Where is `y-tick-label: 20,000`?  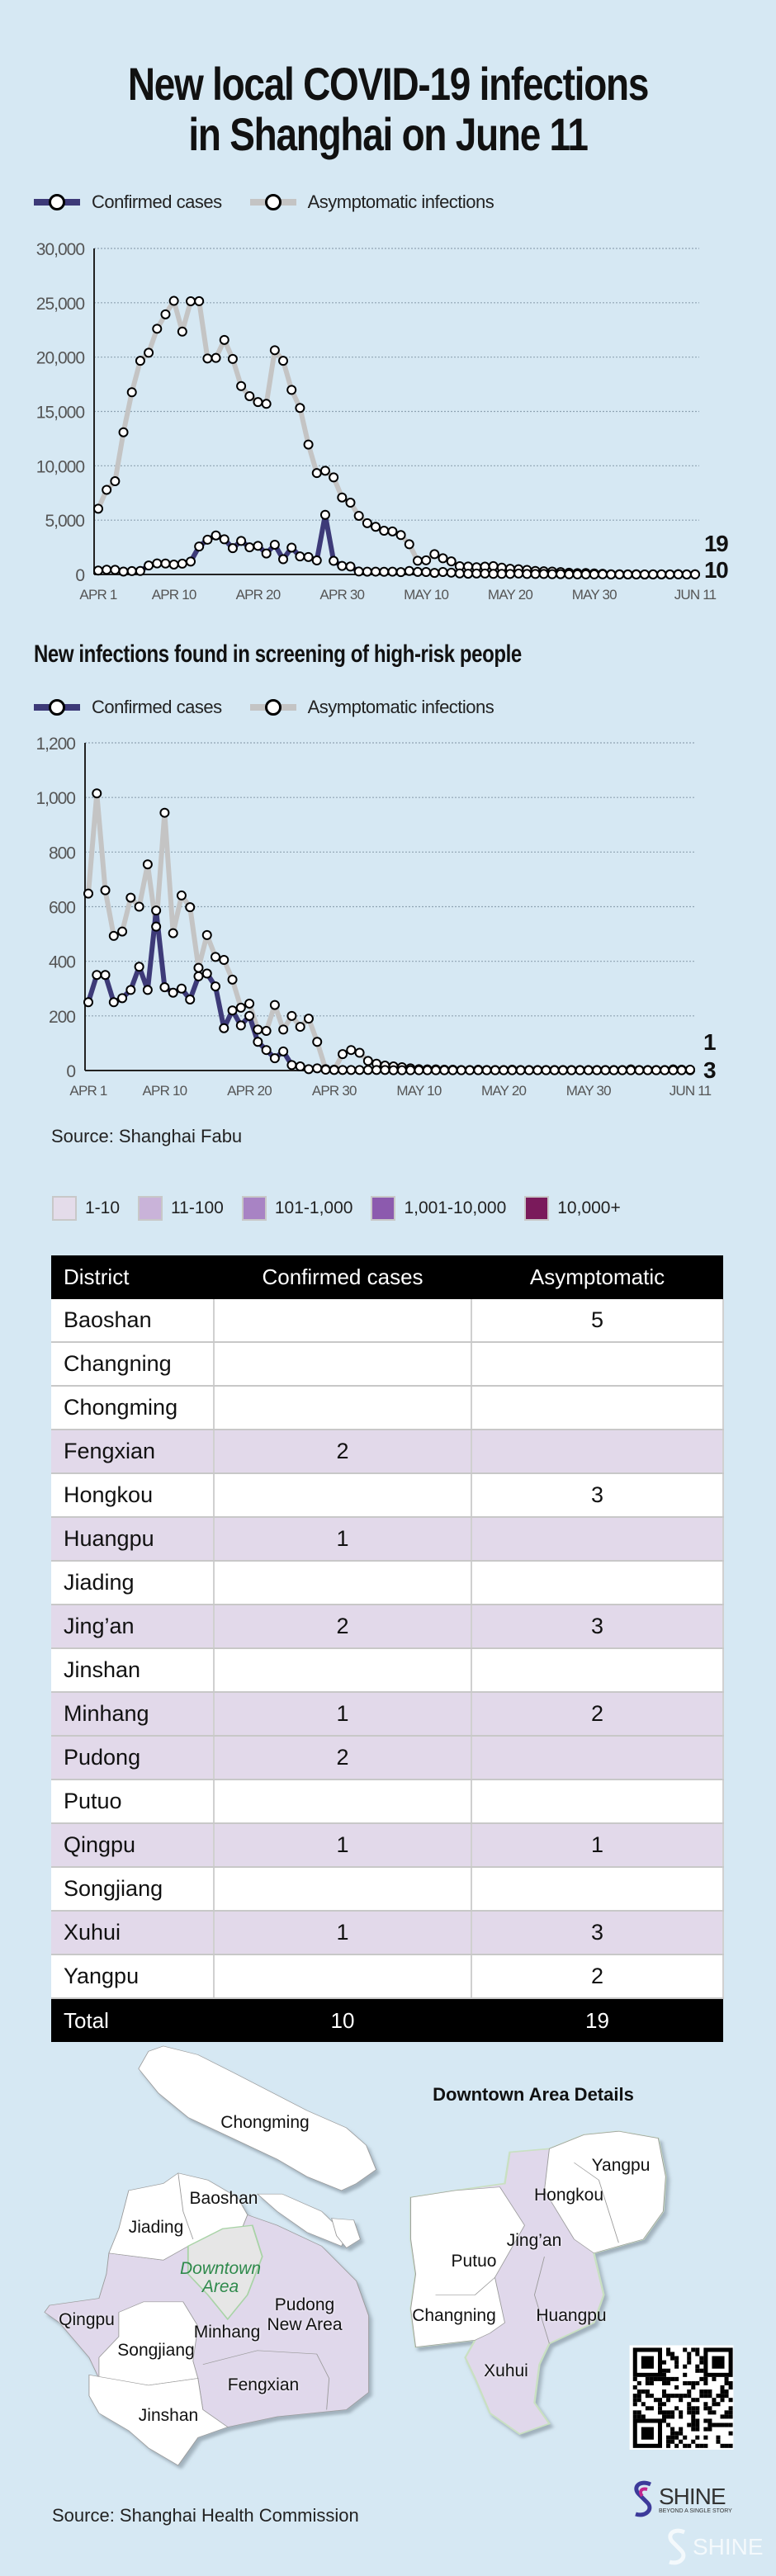 y-tick-label: 20,000 is located at coordinates (60, 358).